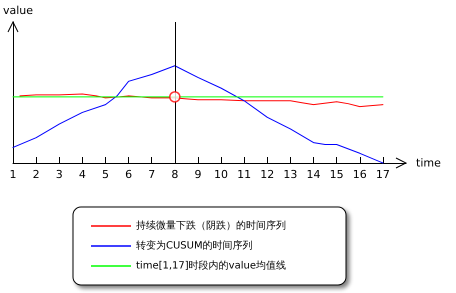 The width and height of the screenshot is (456, 293). What do you see at coordinates (128, 174) in the screenshot?
I see `x-tick-label: 6` at bounding box center [128, 174].